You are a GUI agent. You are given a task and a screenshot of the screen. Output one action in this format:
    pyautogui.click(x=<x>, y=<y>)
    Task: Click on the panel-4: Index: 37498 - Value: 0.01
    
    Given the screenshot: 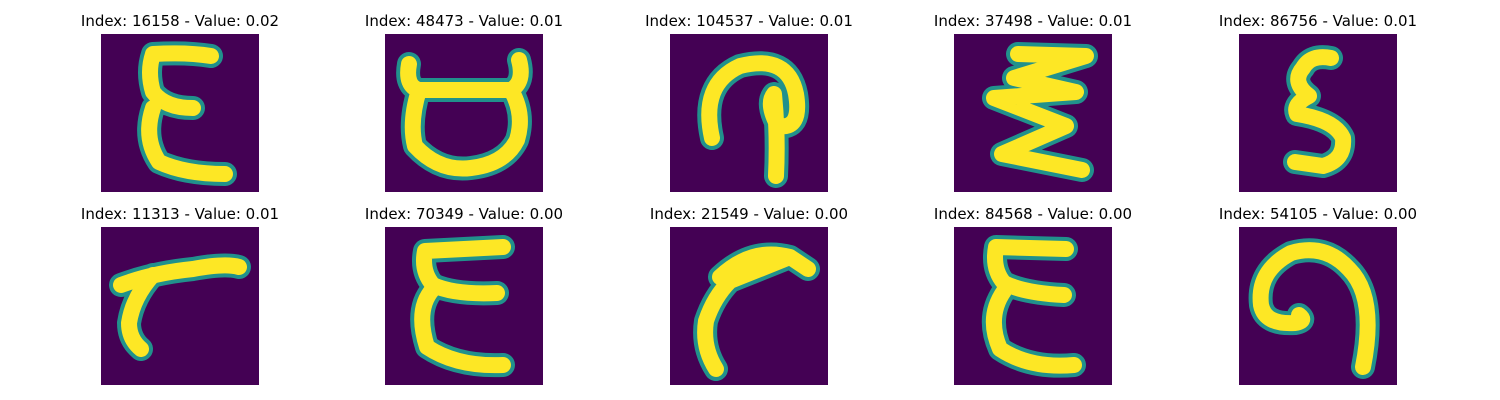 What is the action you would take?
    pyautogui.click(x=1033, y=96)
    